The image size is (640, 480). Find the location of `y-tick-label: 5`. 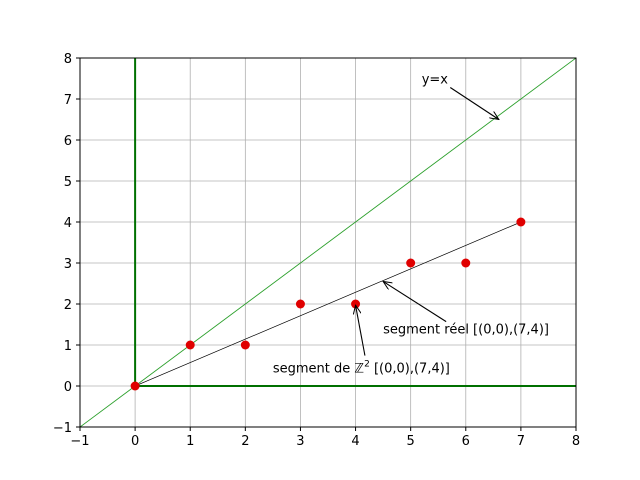

y-tick-label: 5 is located at coordinates (68, 182).